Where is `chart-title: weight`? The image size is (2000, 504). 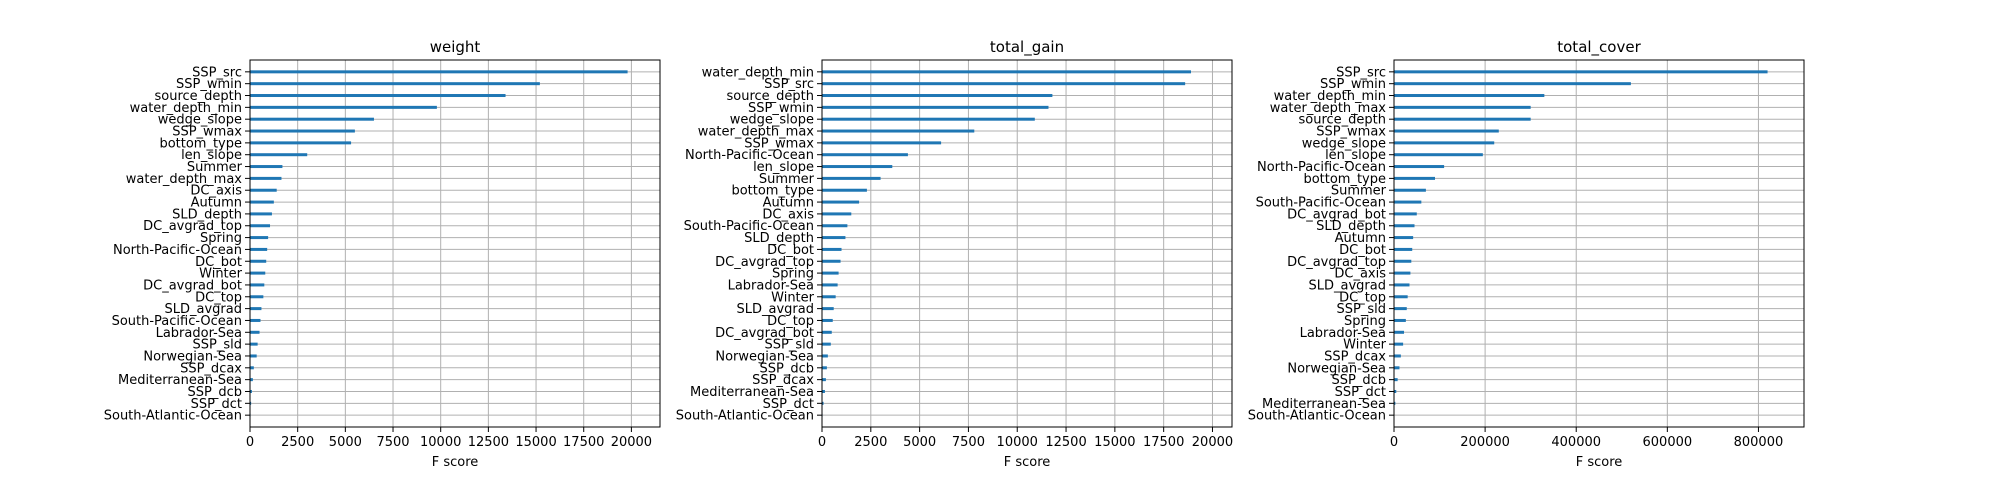
chart-title: weight is located at coordinates (455, 47).